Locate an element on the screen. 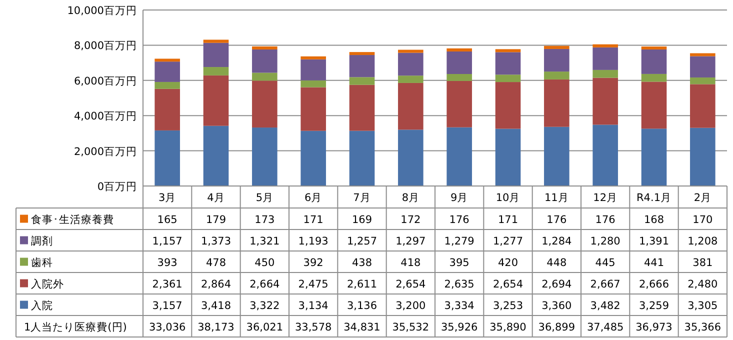  data-label: 1,193 is located at coordinates (313, 241).